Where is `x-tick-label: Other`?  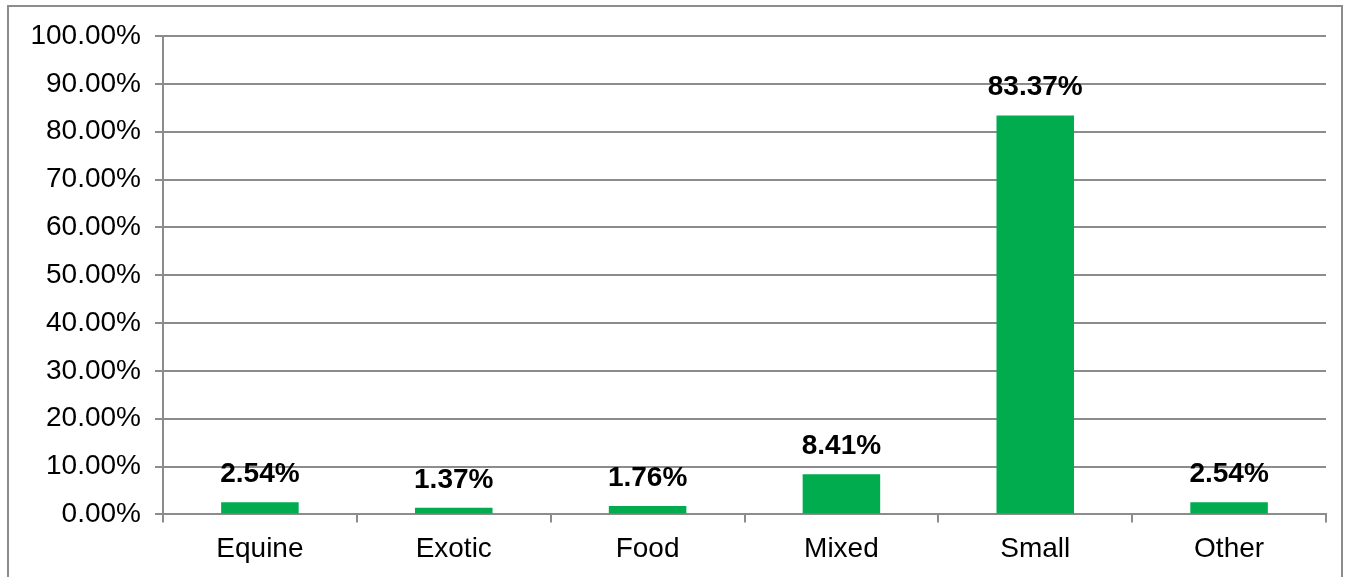 x-tick-label: Other is located at coordinates (1229, 547).